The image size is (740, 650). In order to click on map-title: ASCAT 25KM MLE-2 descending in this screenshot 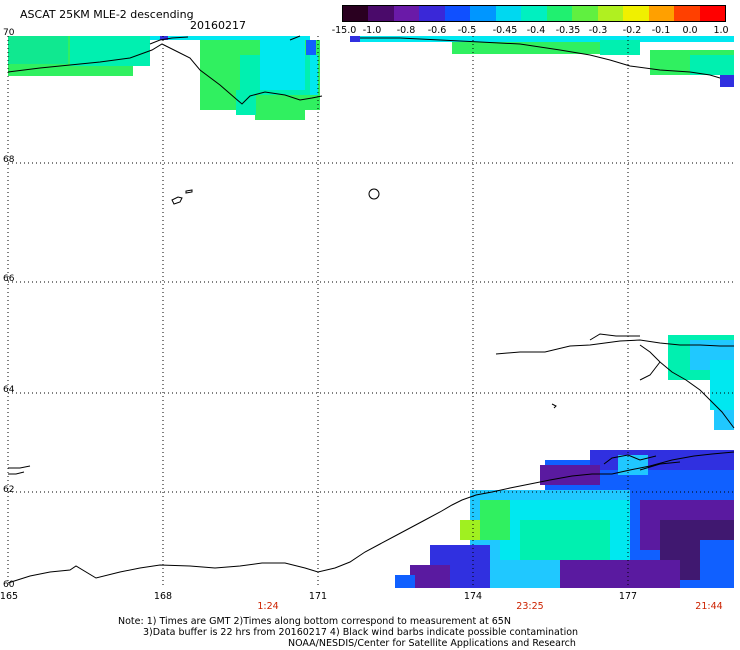, I will do `click(107, 14)`.